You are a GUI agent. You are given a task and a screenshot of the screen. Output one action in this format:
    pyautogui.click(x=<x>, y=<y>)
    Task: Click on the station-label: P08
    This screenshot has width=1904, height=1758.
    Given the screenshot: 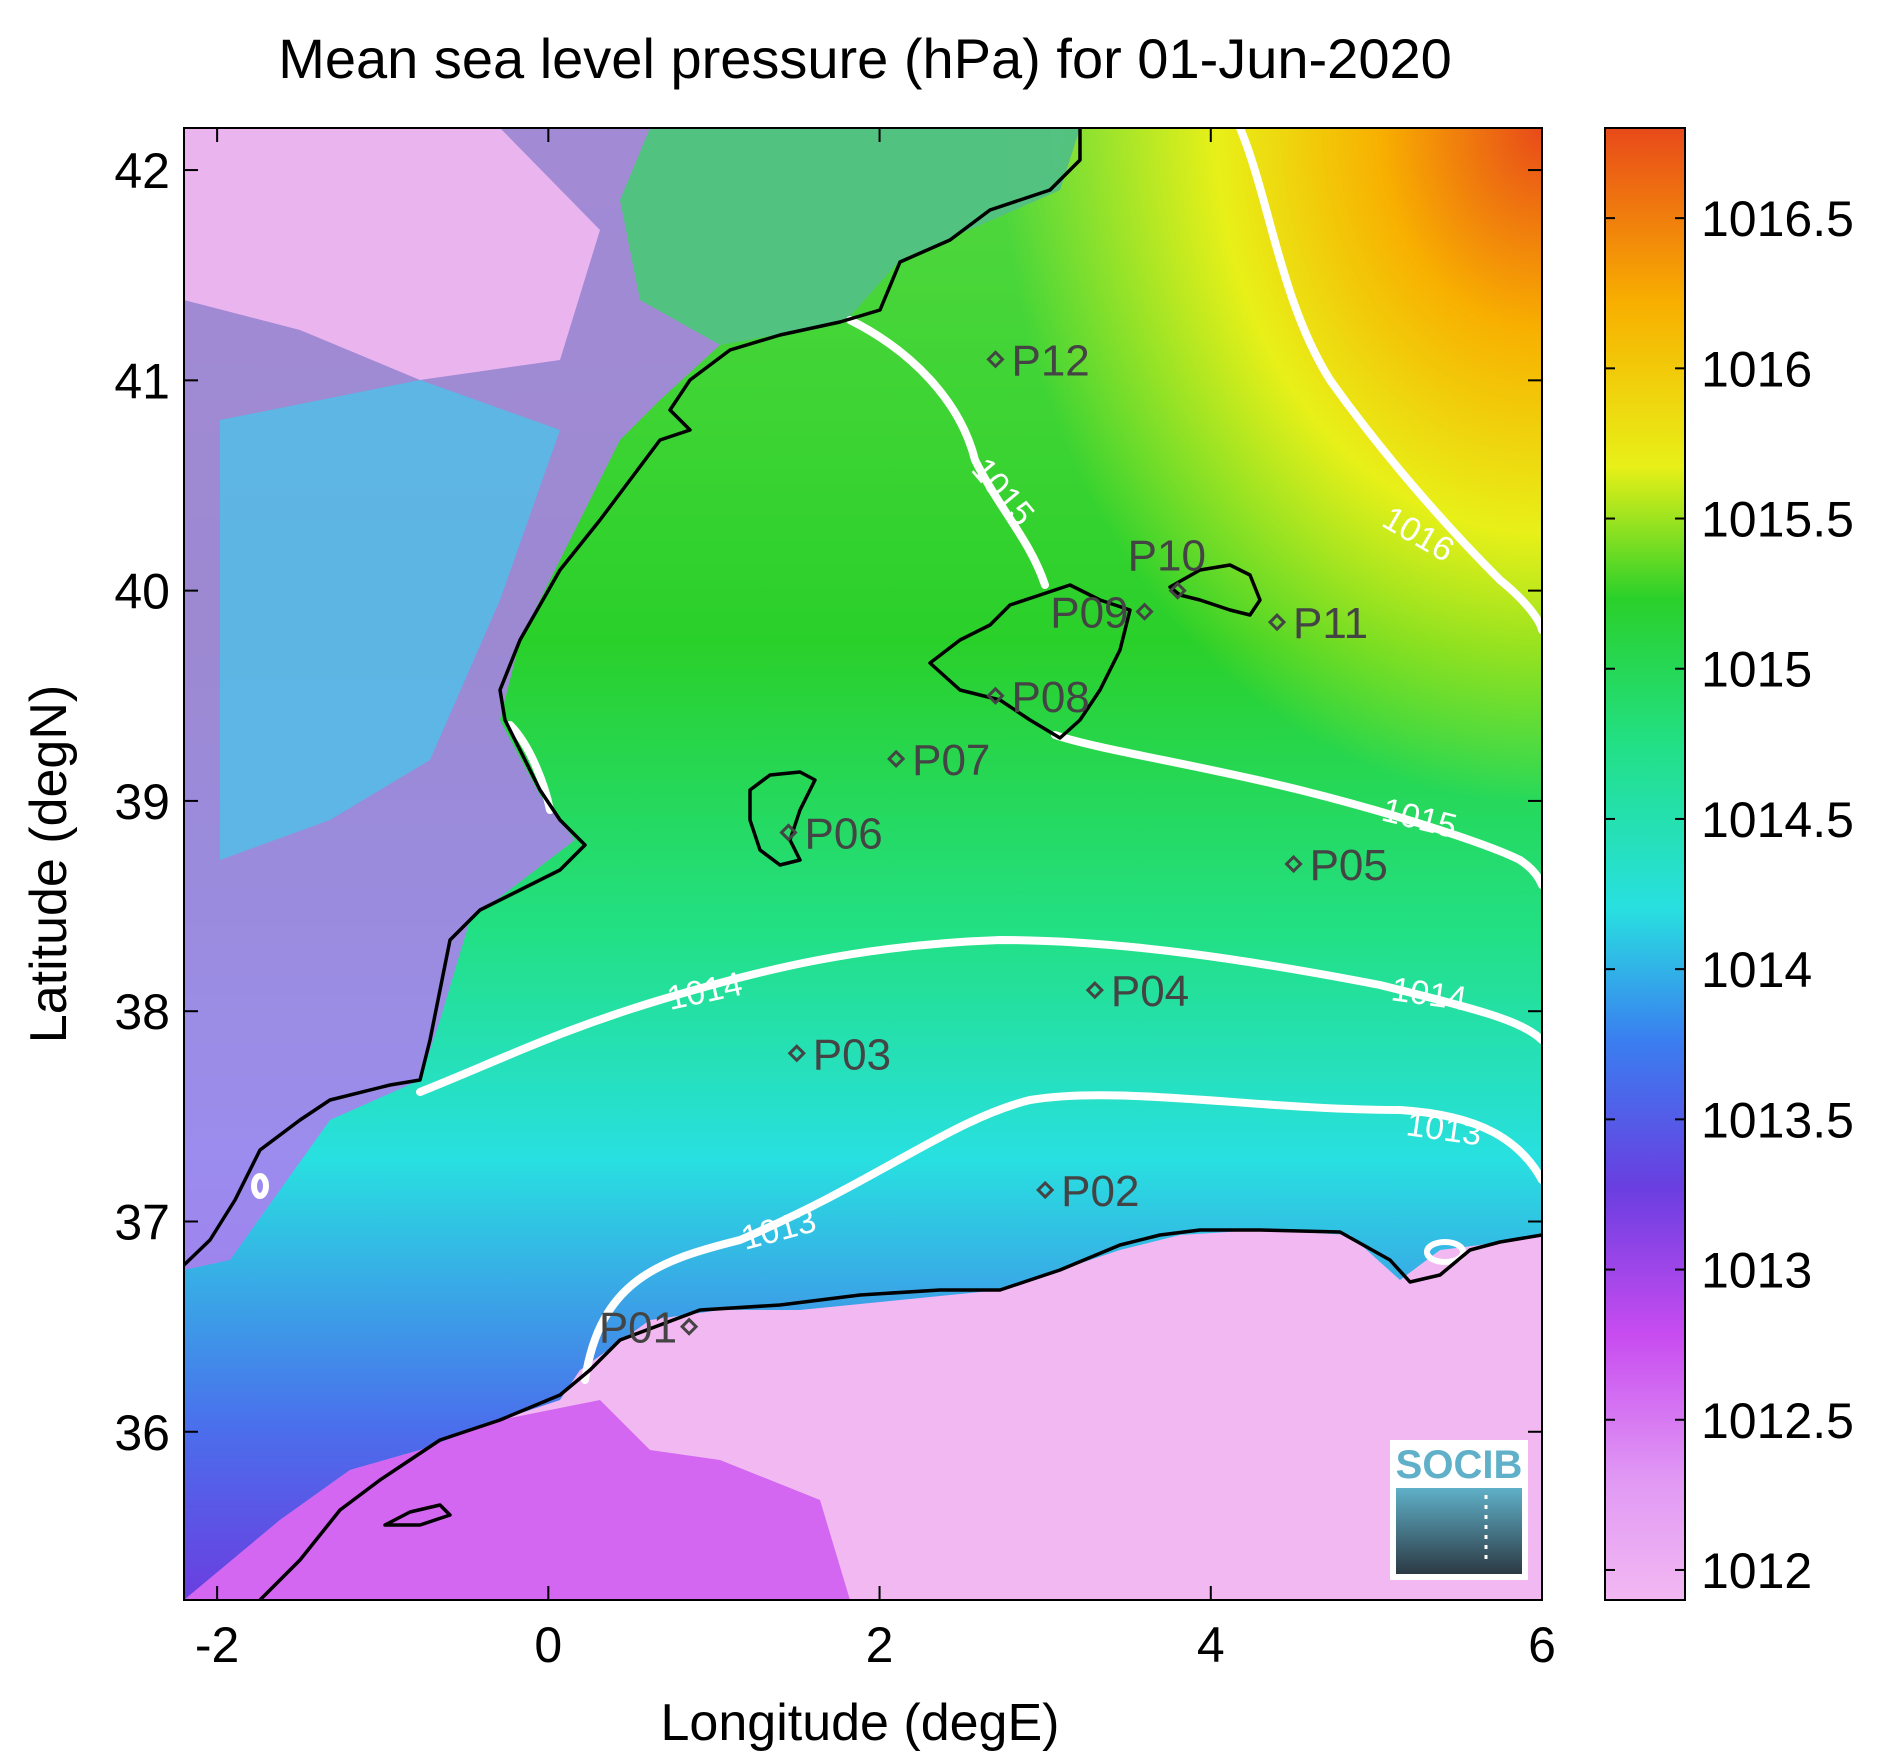 What is the action you would take?
    pyautogui.click(x=1050, y=697)
    